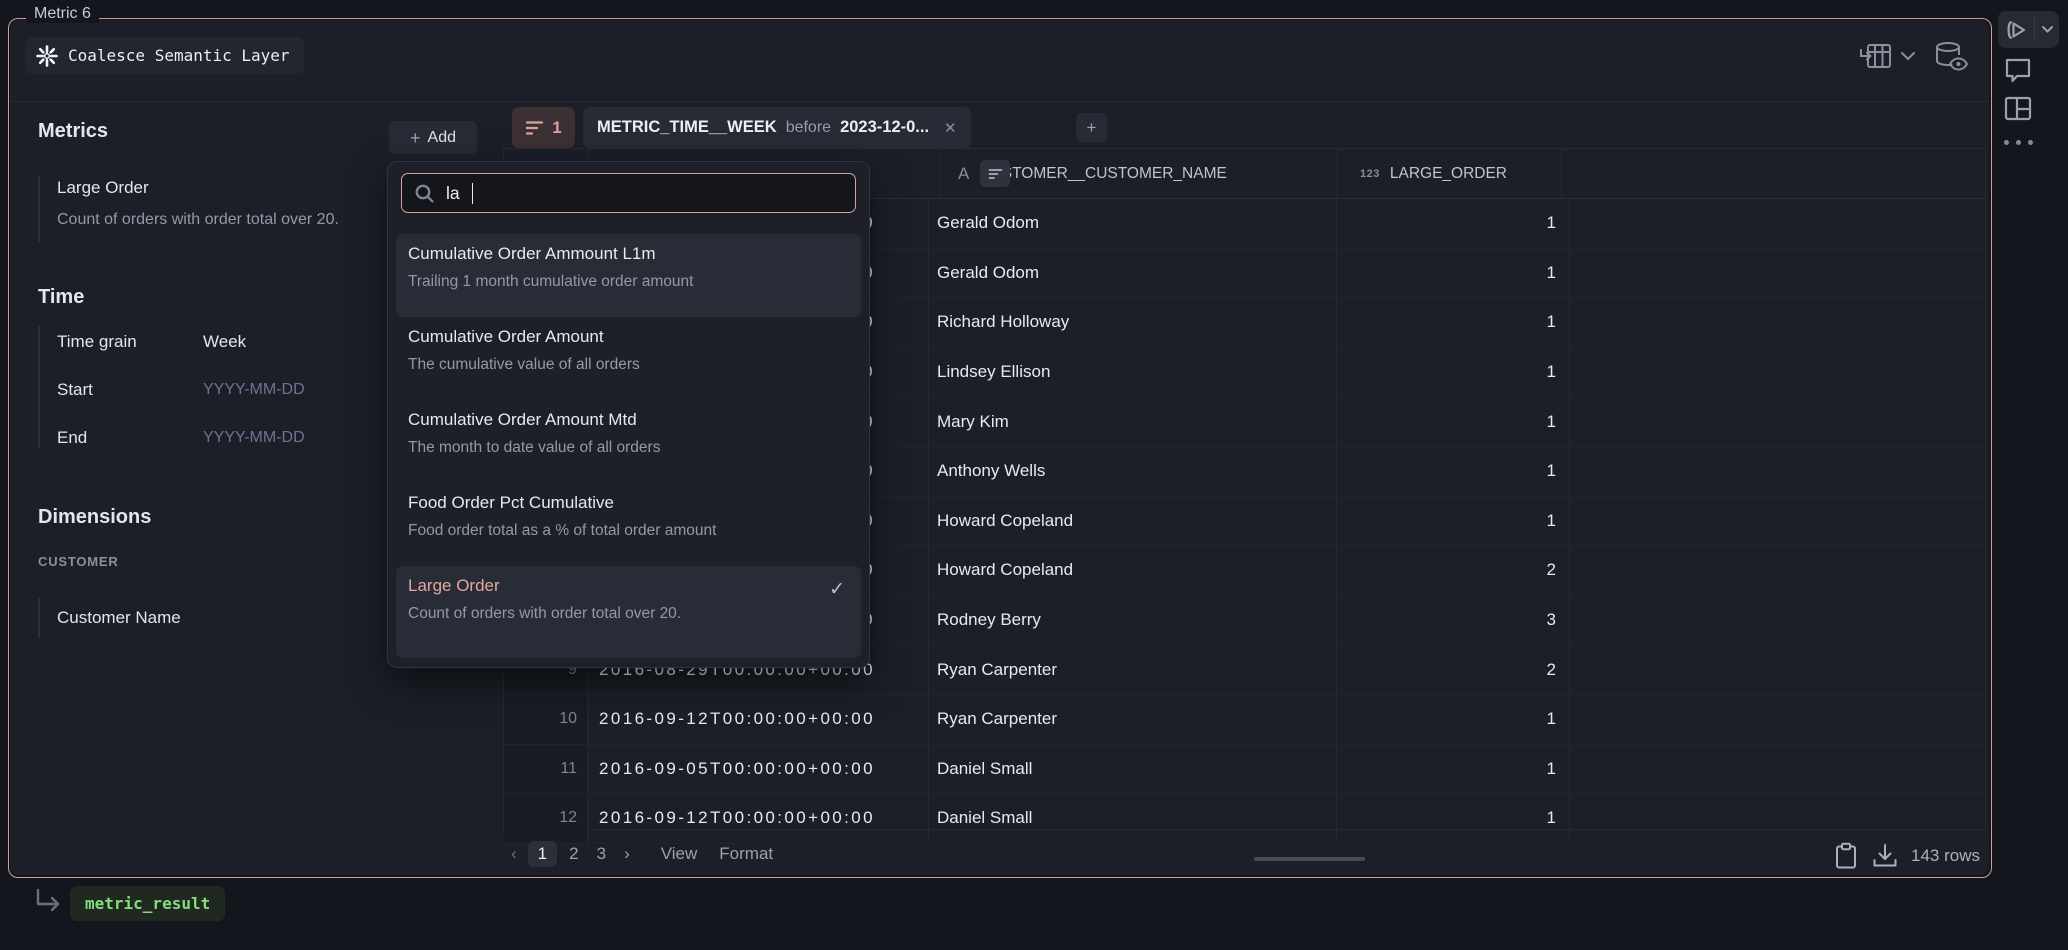 Image resolution: width=2068 pixels, height=950 pixels. What do you see at coordinates (1951, 56) in the screenshot?
I see `preview-database-icon` at bounding box center [1951, 56].